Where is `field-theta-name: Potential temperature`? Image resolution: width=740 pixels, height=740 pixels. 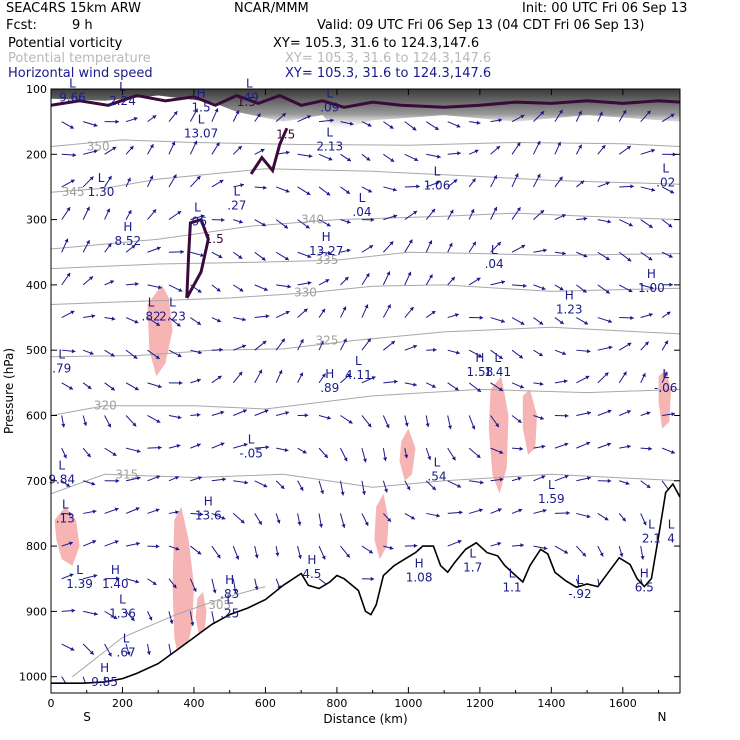 field-theta-name: Potential temperature is located at coordinates (79, 58).